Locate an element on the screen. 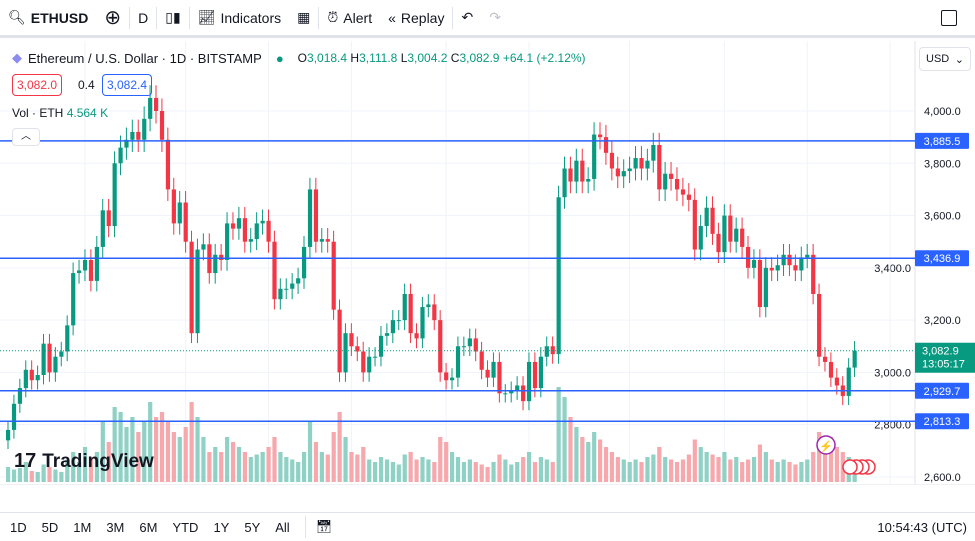 This screenshot has height=541, width=975. replay-button: «Replay is located at coordinates (416, 17).